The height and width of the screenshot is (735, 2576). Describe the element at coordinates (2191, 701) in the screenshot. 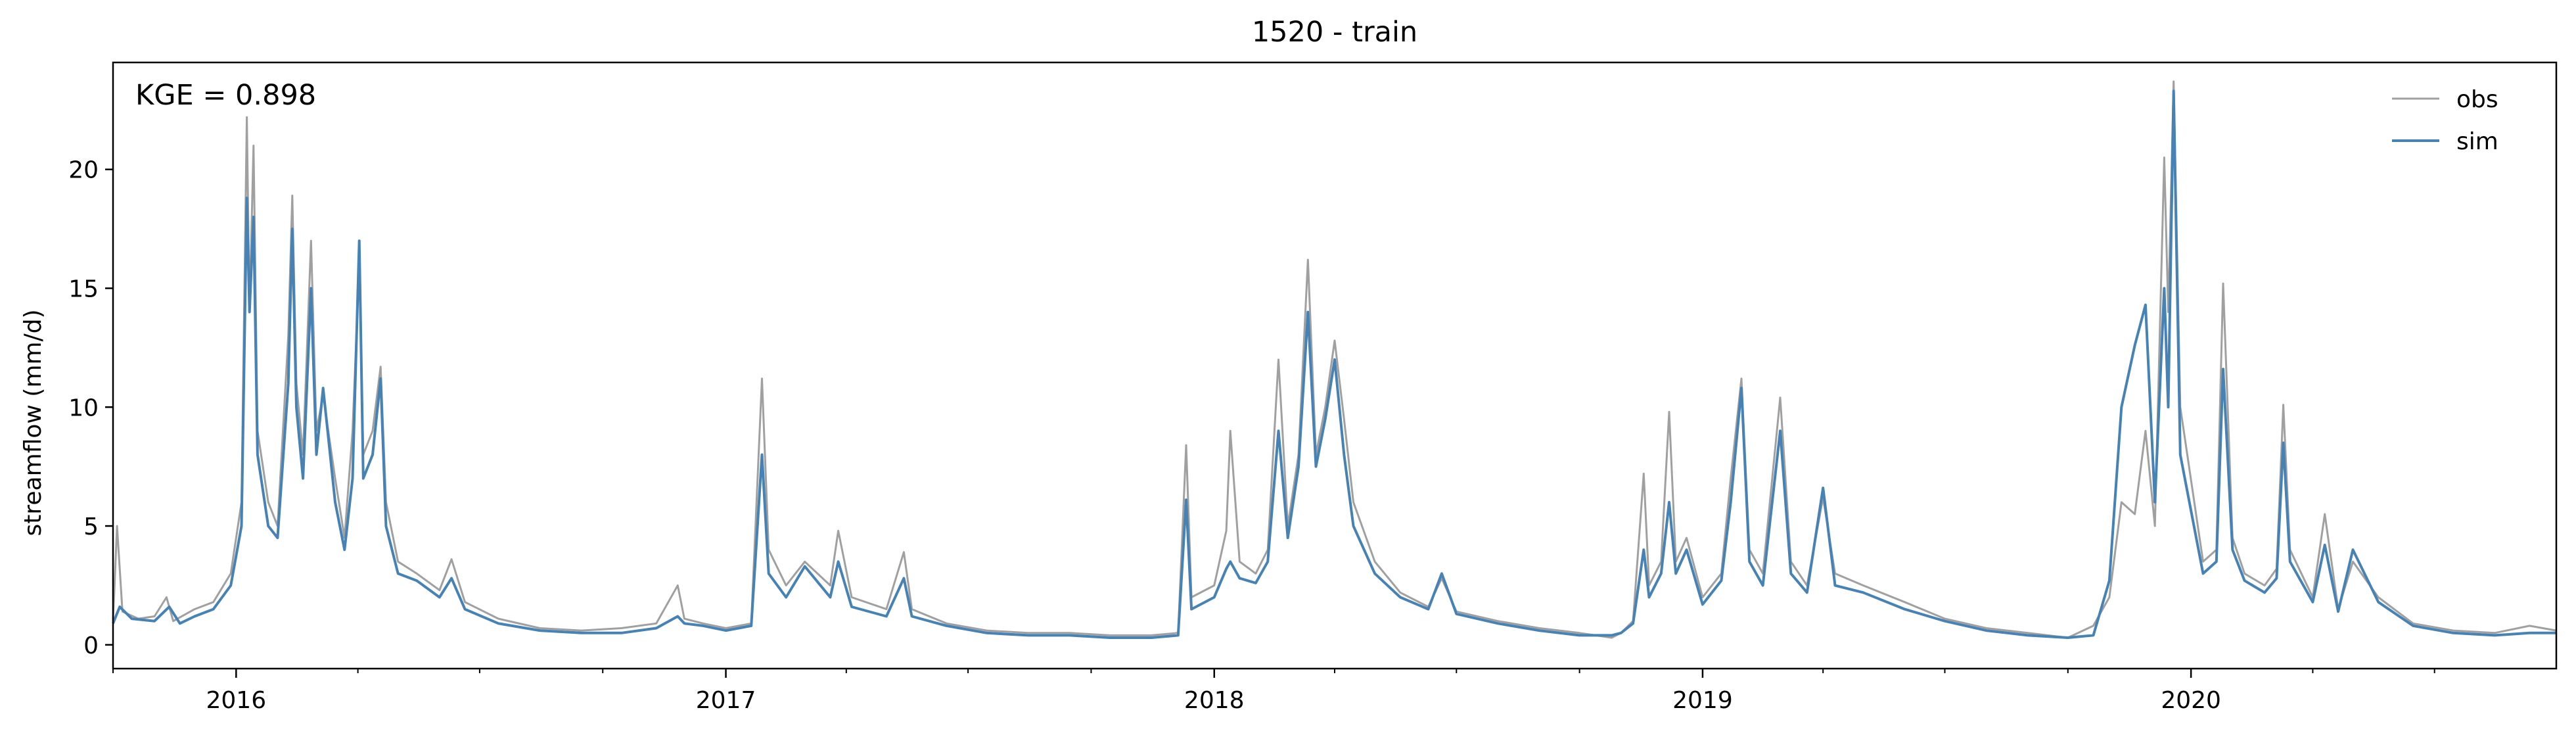

I see `x-tick-label: 2020` at that location.